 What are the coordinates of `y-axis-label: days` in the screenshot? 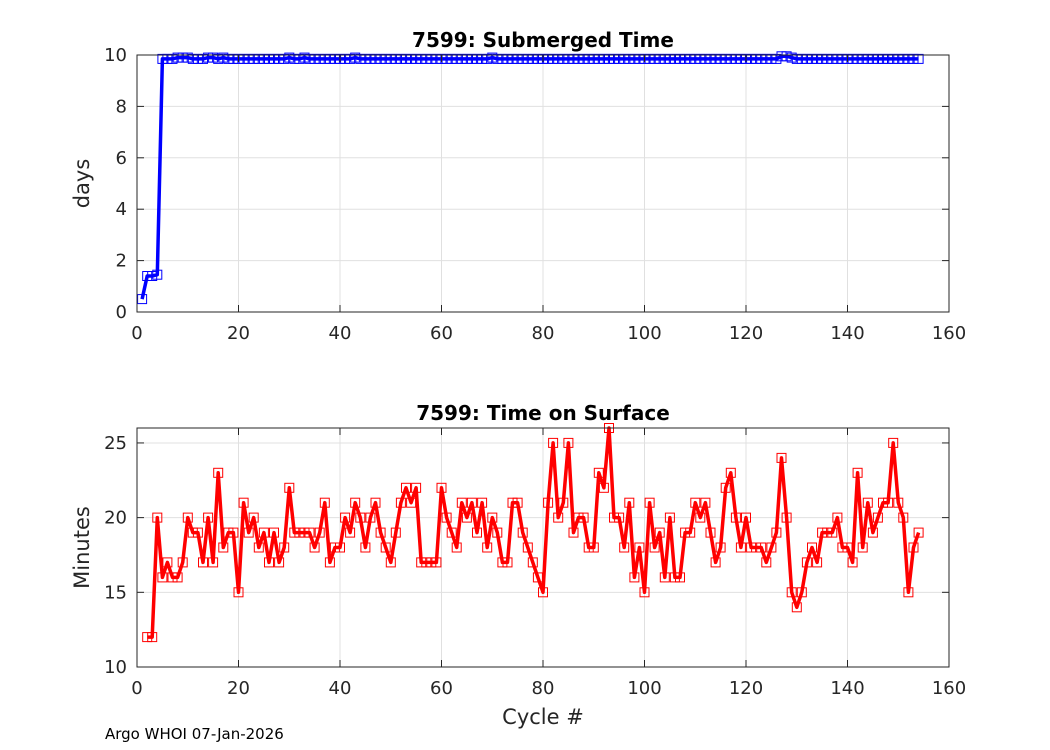 It's located at (82, 184).